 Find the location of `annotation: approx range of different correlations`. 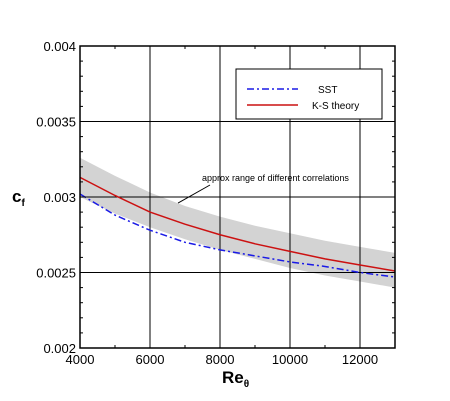

annotation: approx range of different correlations is located at coordinates (263, 188).